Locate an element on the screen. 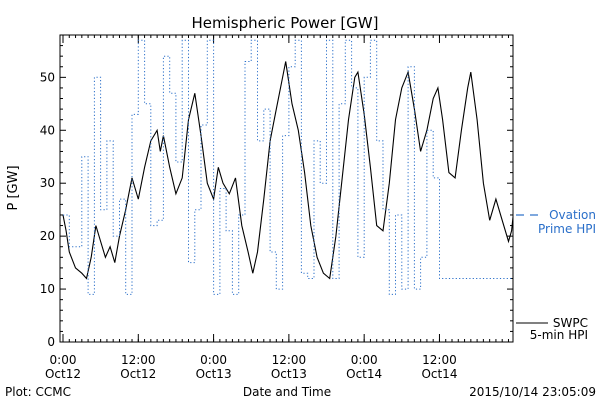 The image size is (600, 400). legend-label-swpc: SWPC is located at coordinates (570, 323).